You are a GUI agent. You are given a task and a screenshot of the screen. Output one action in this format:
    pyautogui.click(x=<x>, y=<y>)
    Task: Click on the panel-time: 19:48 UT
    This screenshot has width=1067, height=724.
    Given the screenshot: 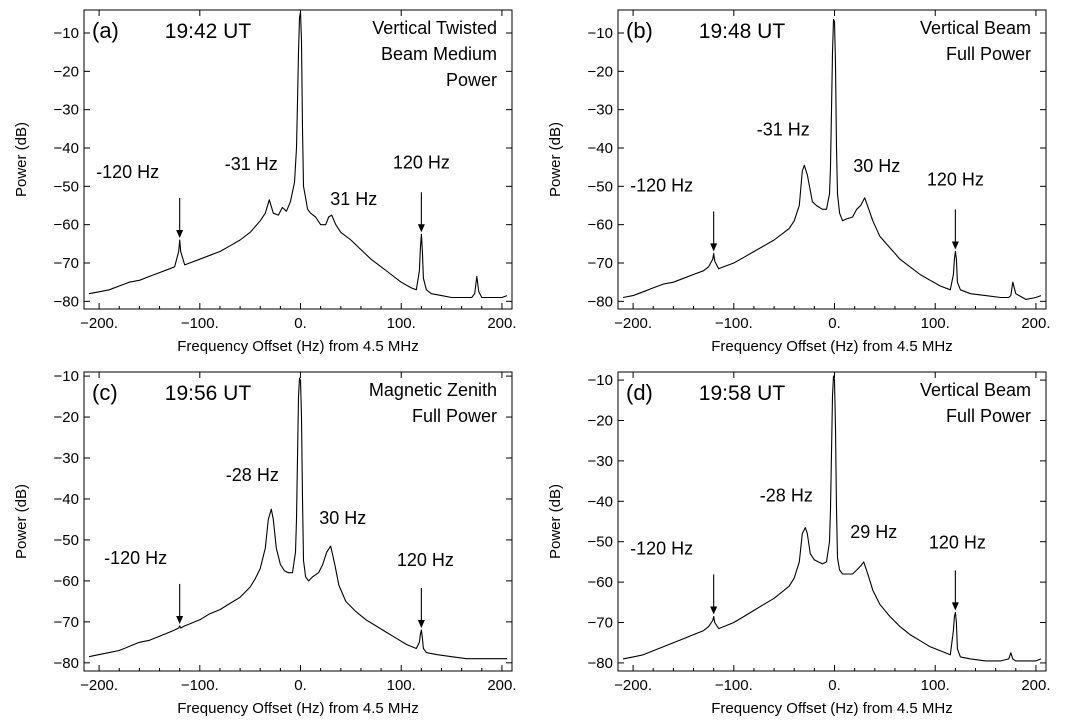 What is the action you would take?
    pyautogui.click(x=742, y=31)
    